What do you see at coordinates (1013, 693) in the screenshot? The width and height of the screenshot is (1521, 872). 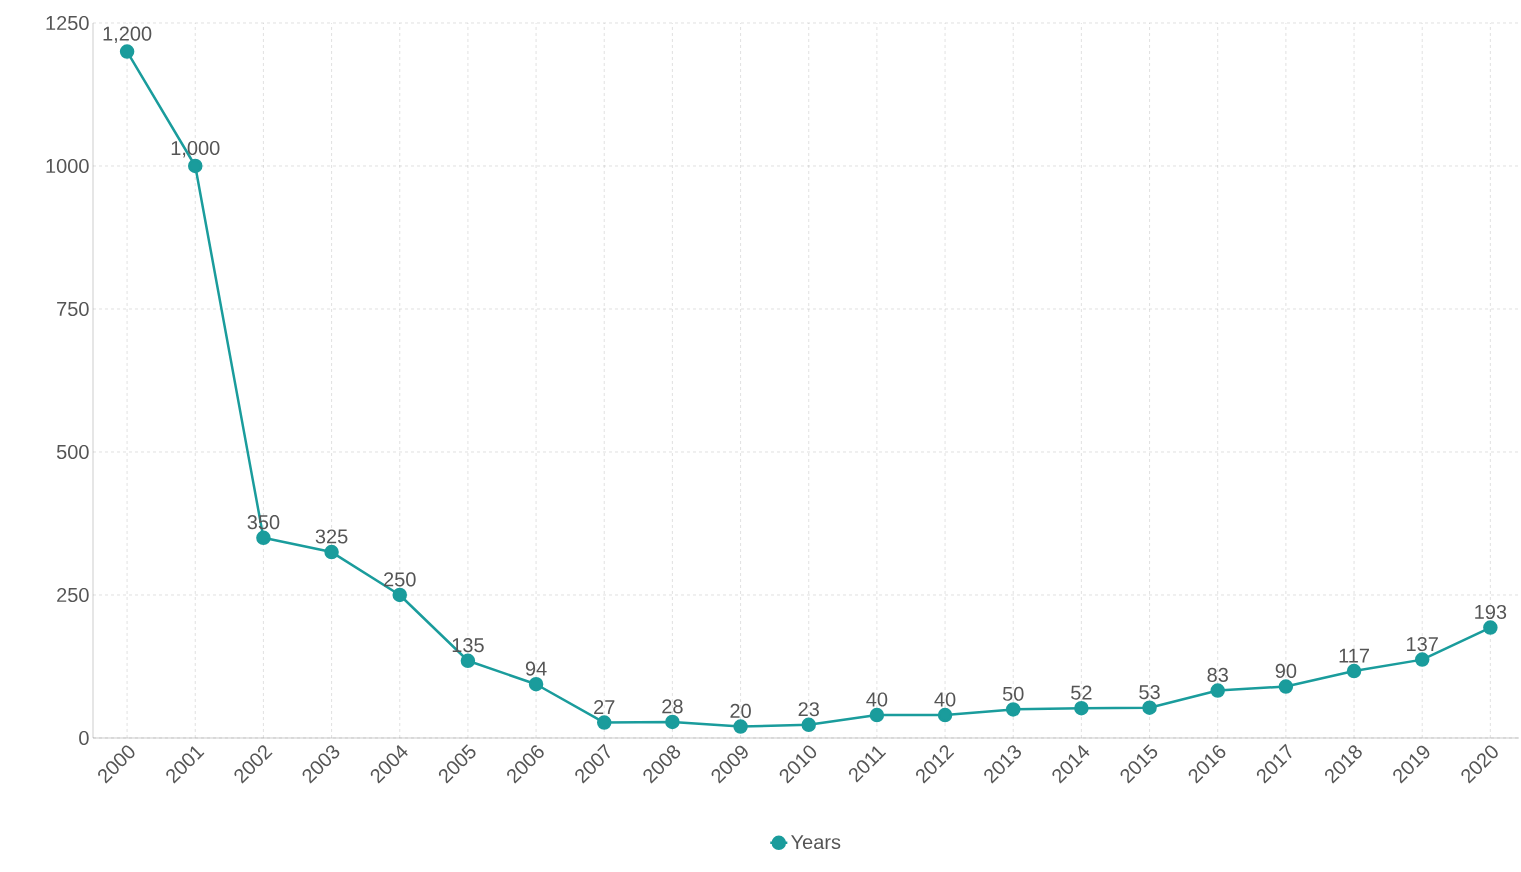 I see `data-label: 50` at bounding box center [1013, 693].